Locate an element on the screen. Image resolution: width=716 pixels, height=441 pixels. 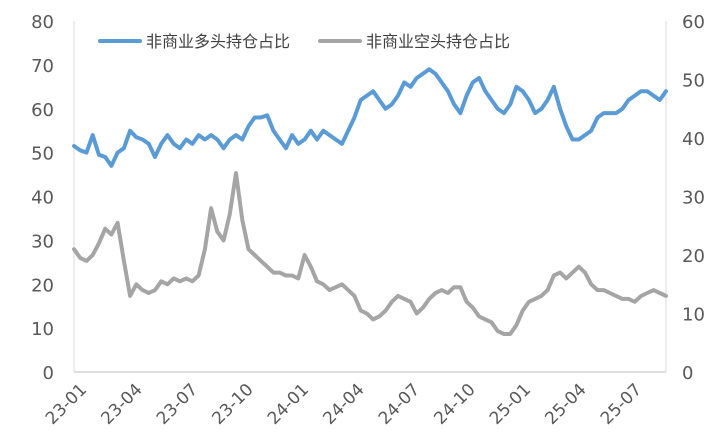
y-right-tick-label: 60 is located at coordinates (693, 22).